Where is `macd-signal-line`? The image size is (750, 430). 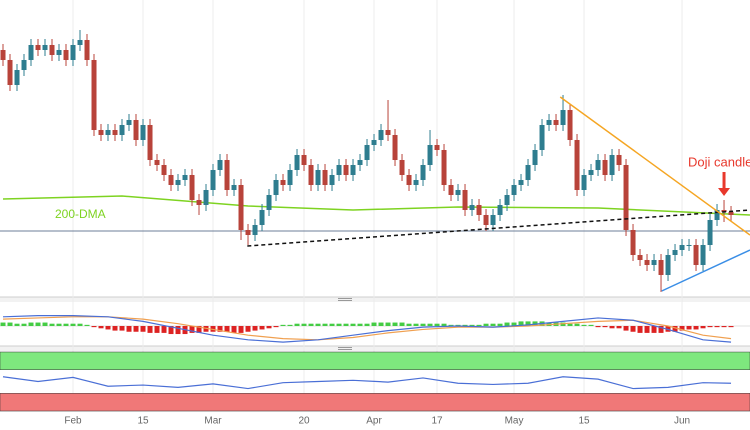 macd-signal-line is located at coordinates (367, 328).